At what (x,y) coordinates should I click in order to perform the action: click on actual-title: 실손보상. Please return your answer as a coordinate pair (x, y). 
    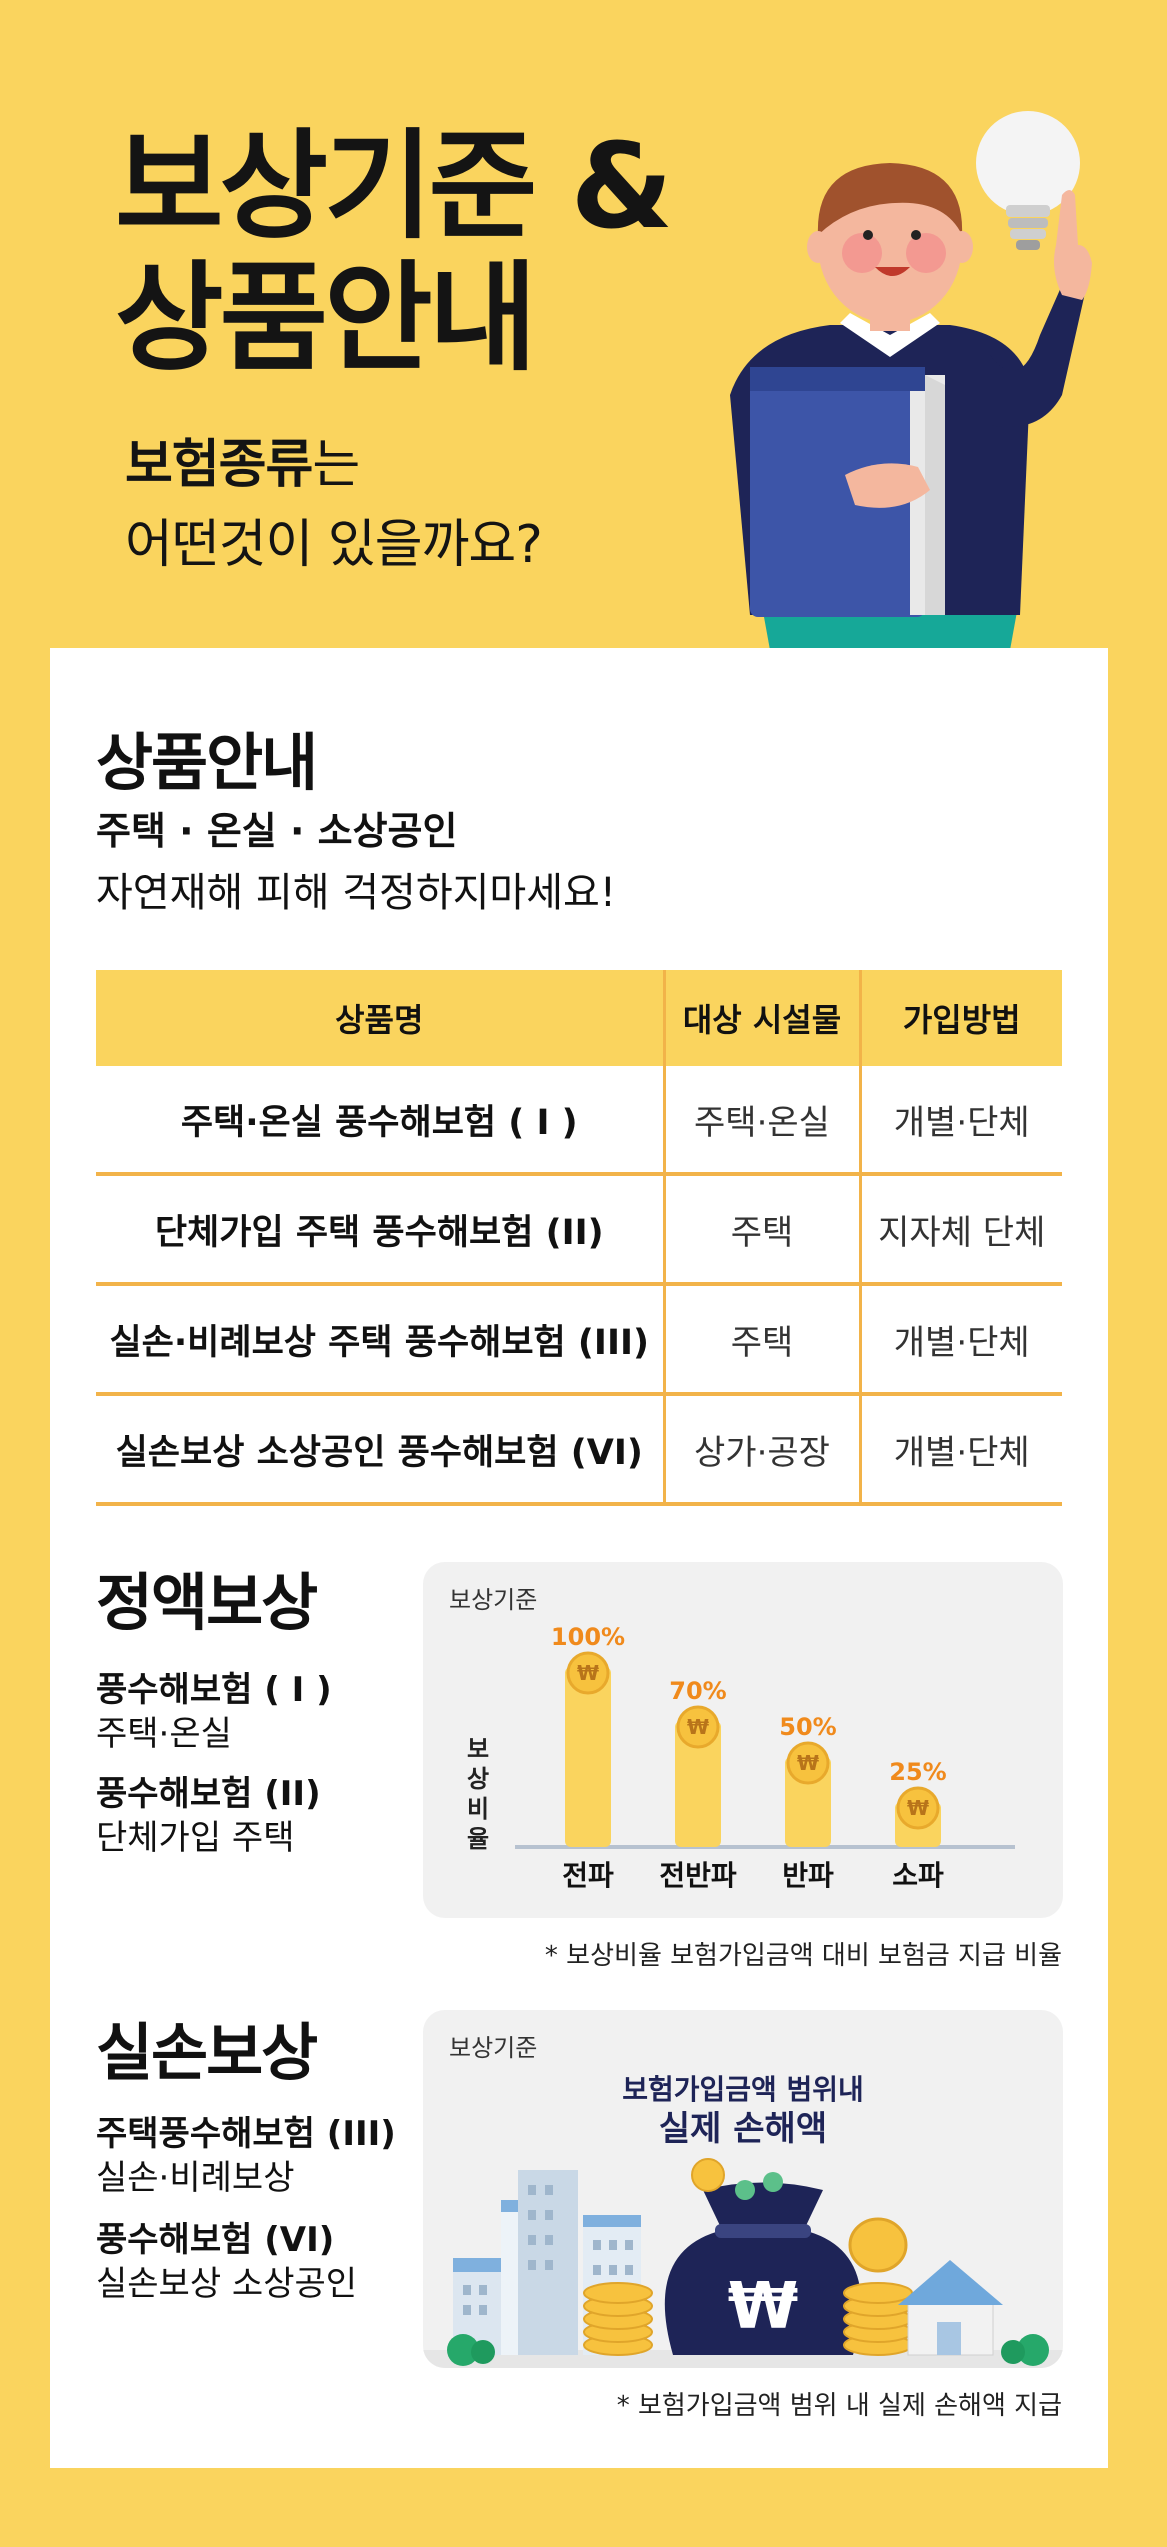
    Looking at the image, I should click on (207, 2052).